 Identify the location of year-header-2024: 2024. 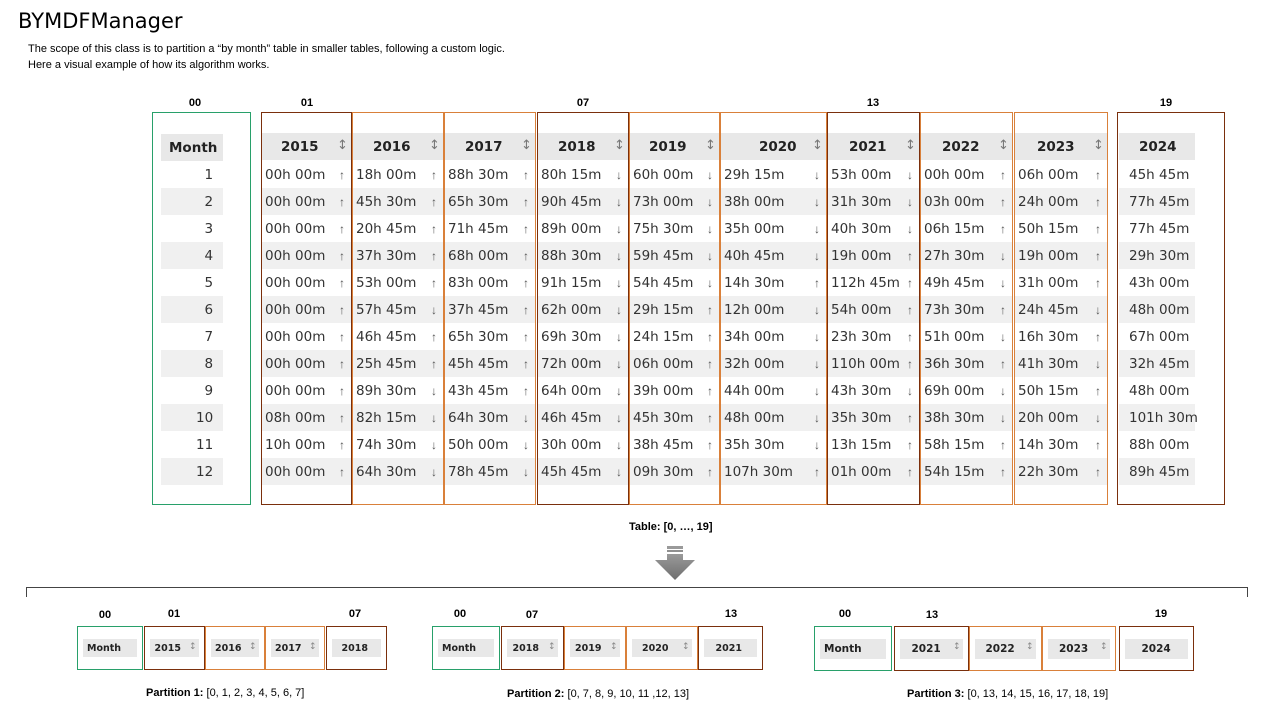
(1157, 146).